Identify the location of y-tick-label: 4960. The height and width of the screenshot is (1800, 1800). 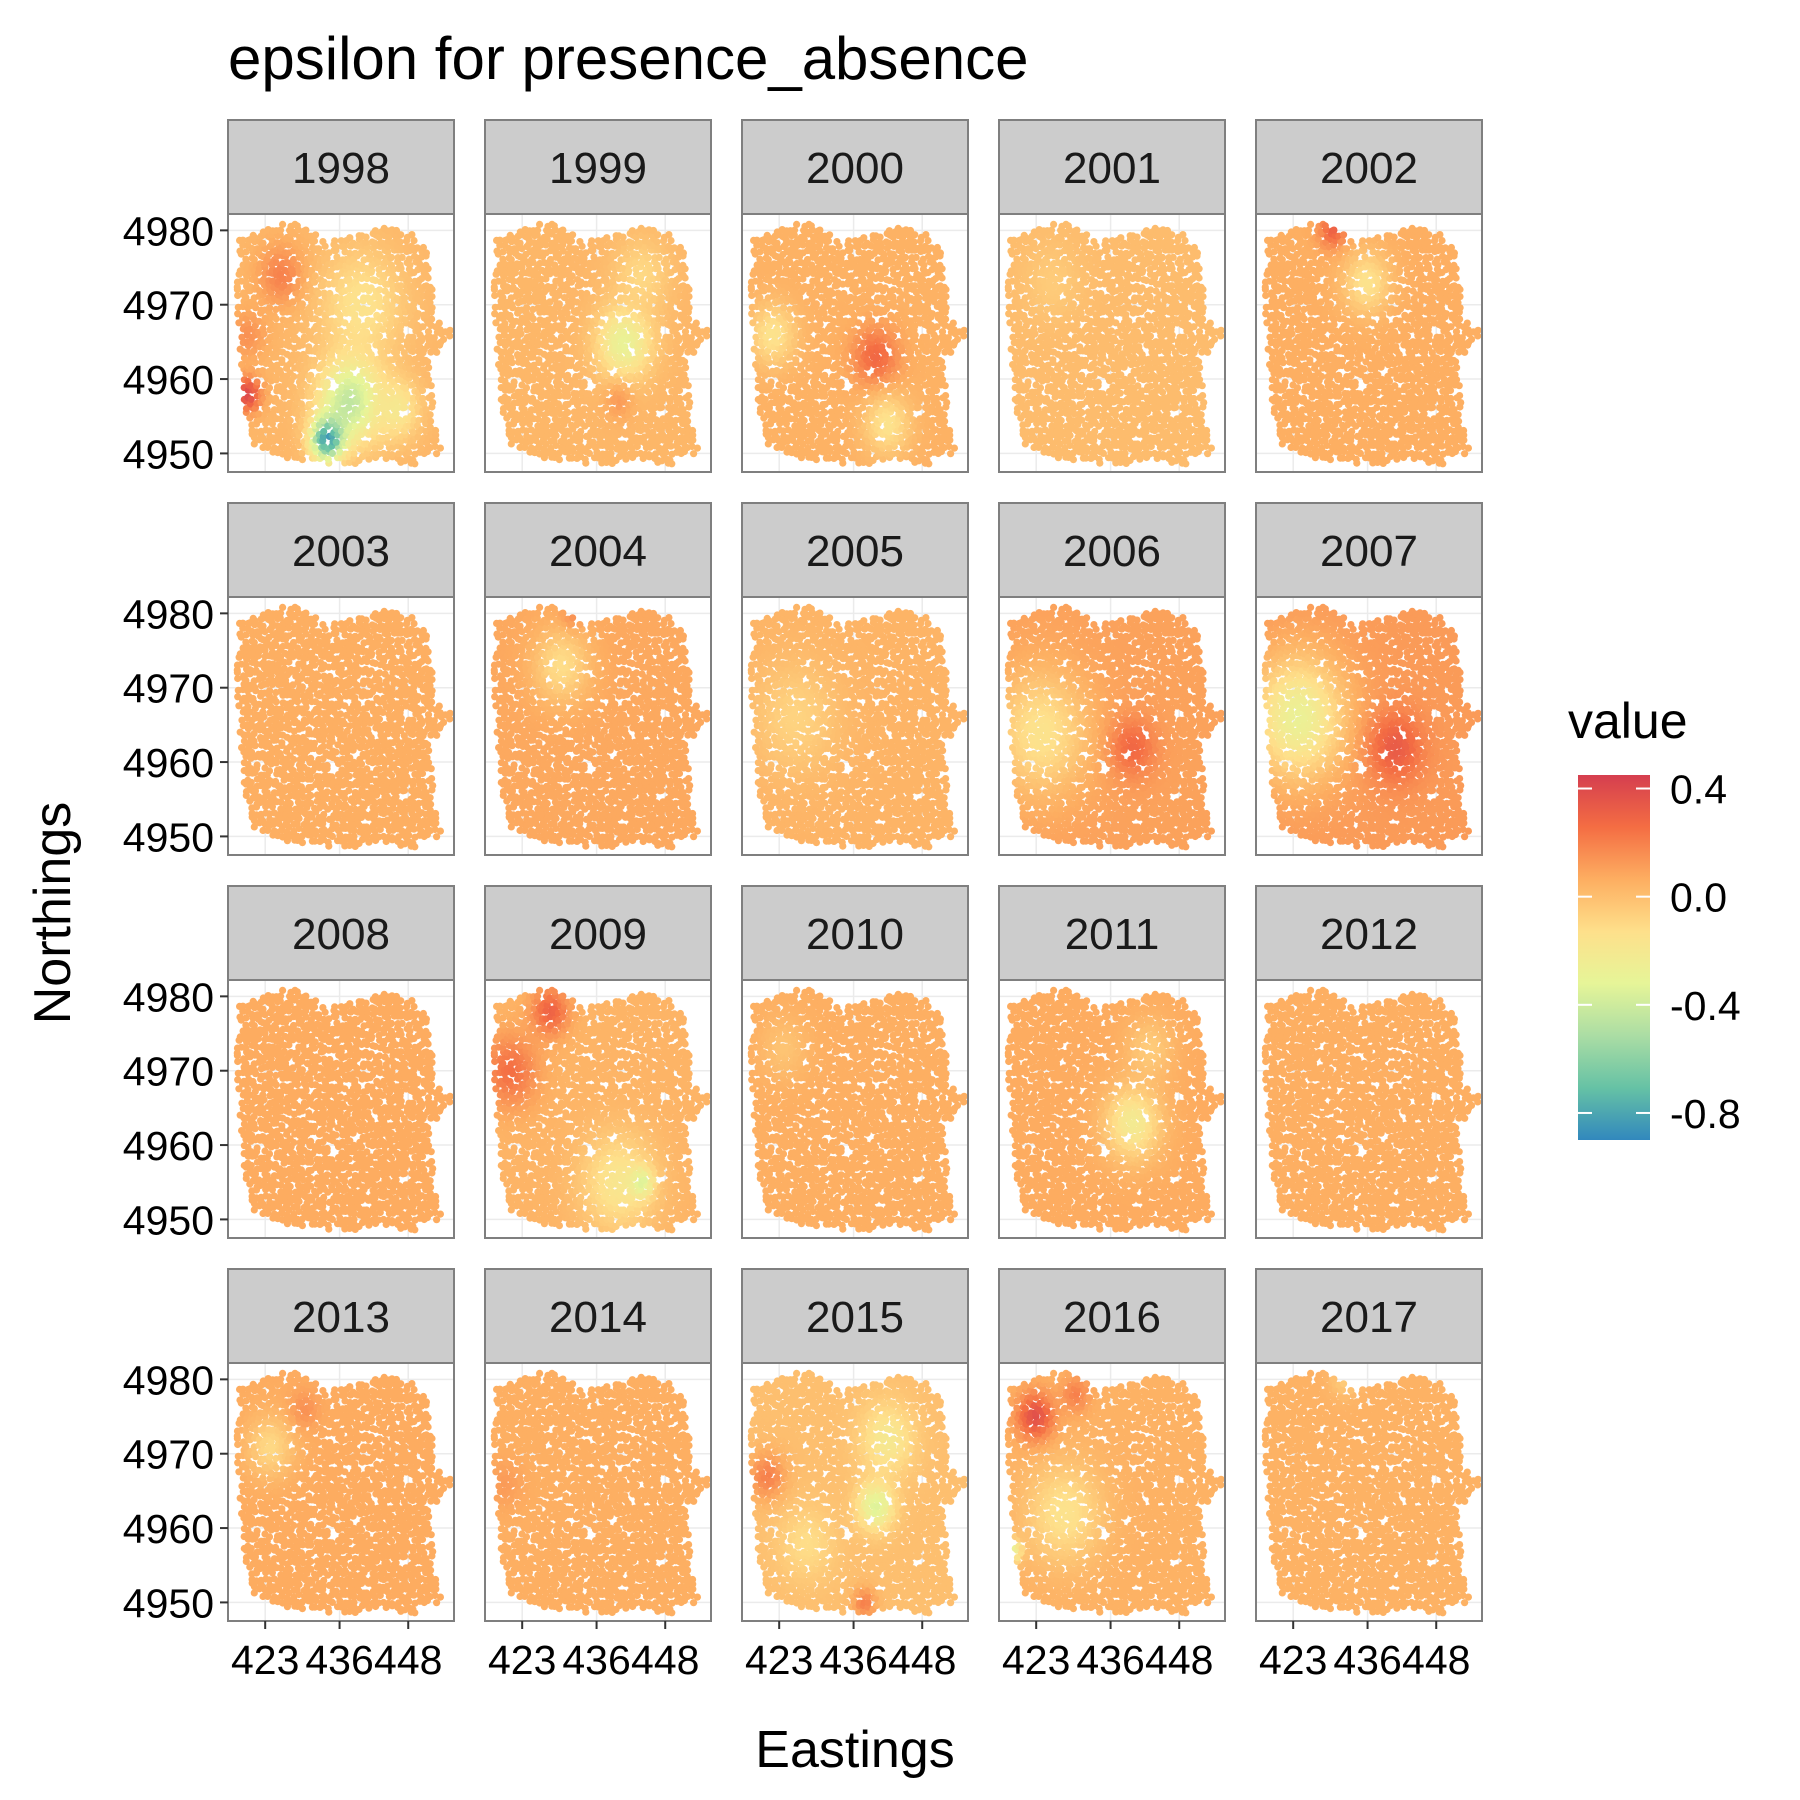
(168, 380).